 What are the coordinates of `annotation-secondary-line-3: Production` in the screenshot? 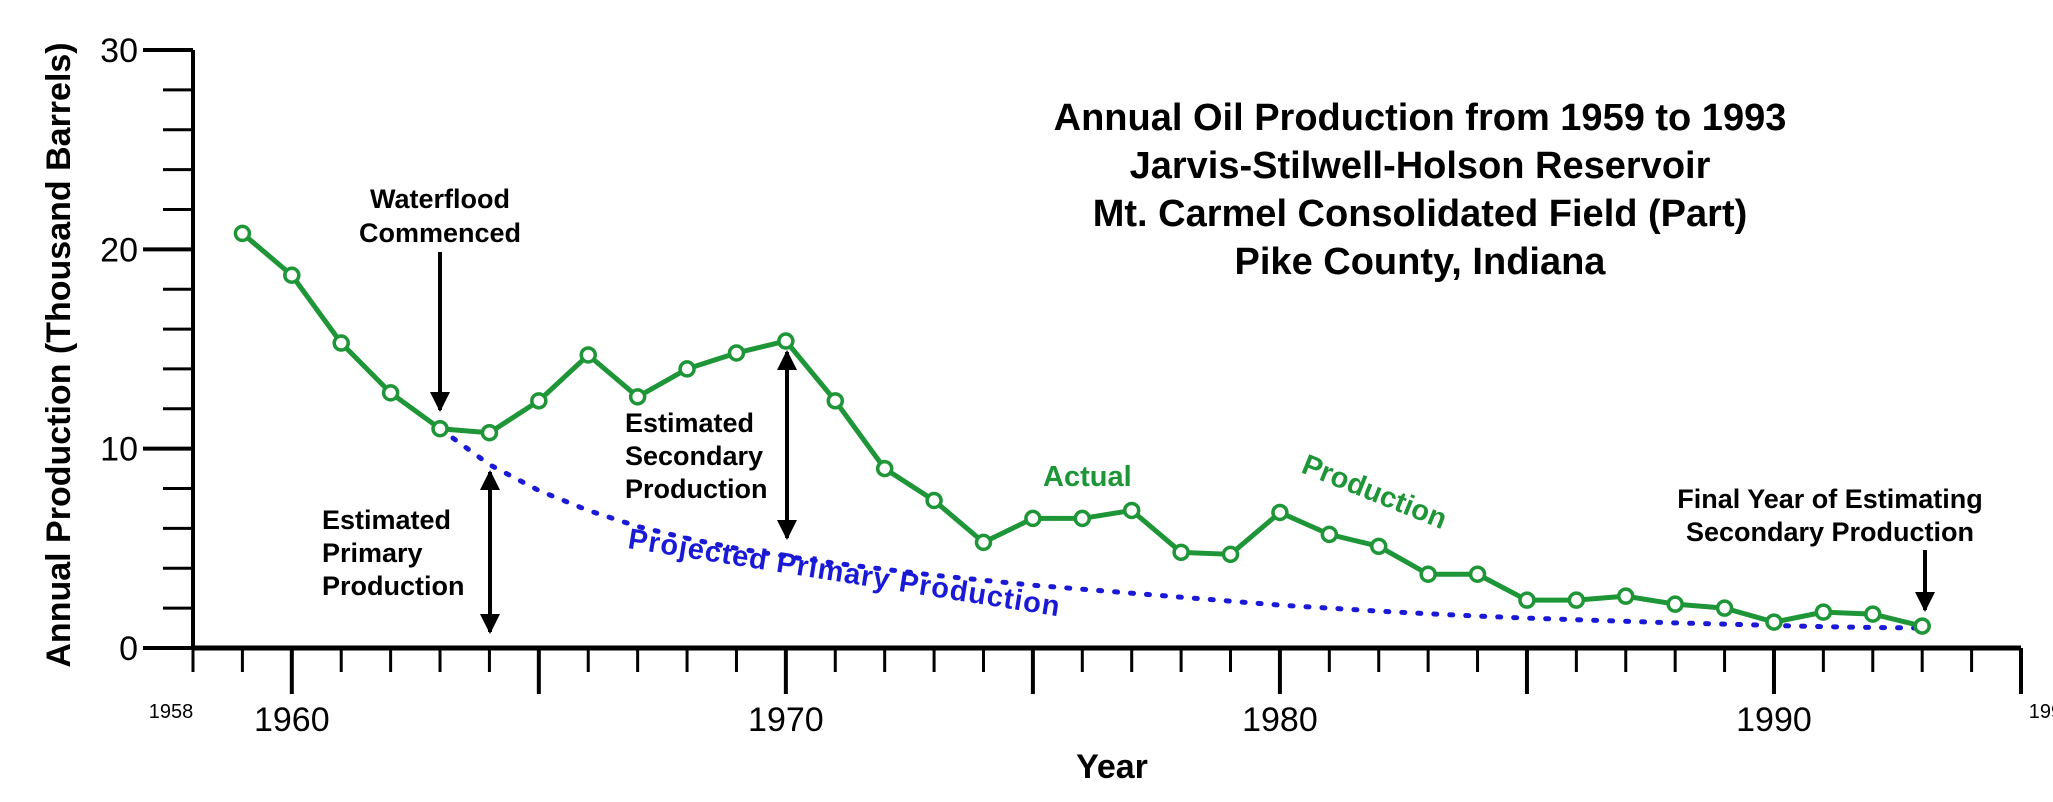 It's located at (696, 489).